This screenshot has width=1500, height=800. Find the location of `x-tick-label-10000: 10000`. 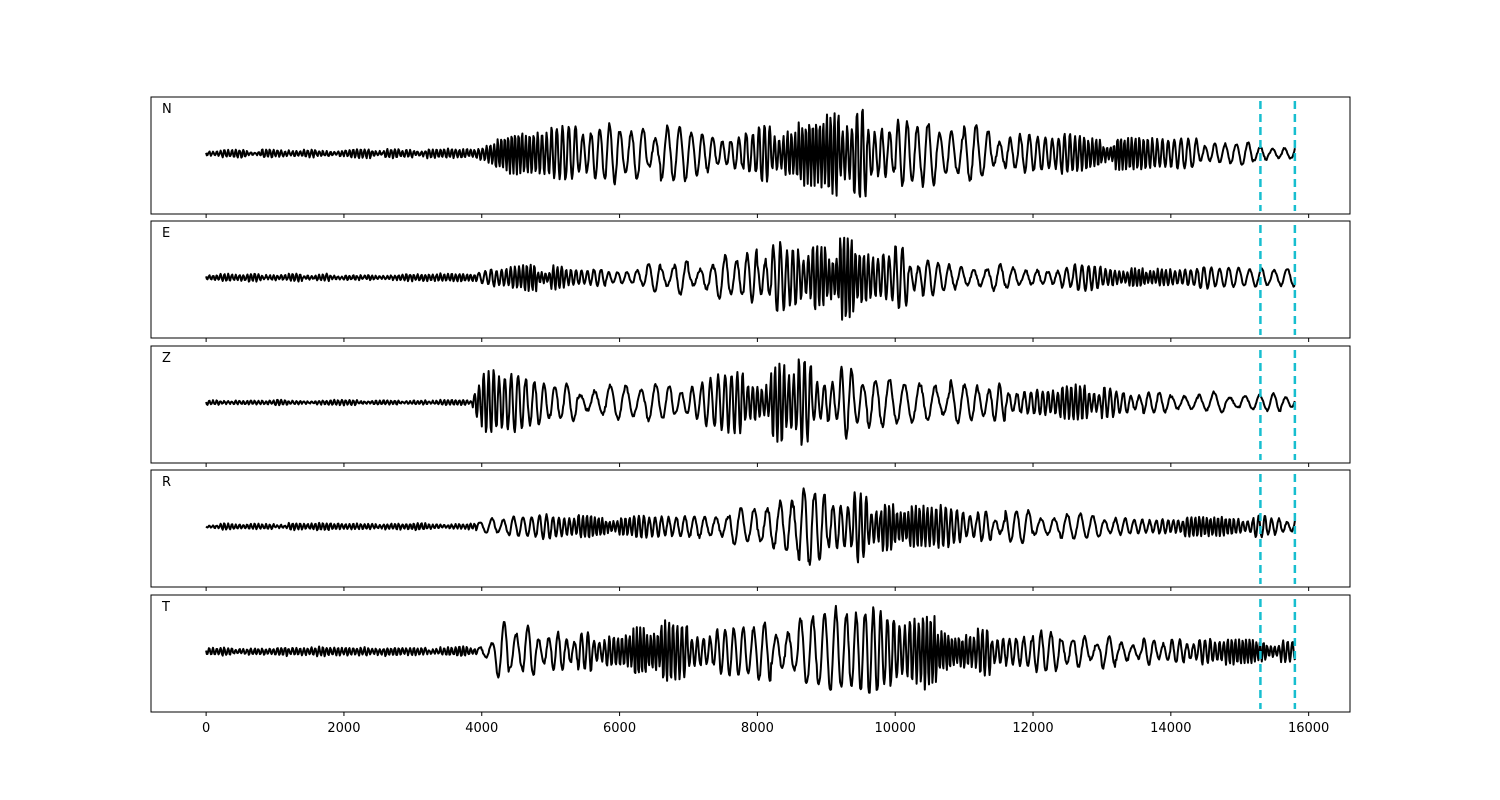

x-tick-label-10000: 10000 is located at coordinates (895, 728).